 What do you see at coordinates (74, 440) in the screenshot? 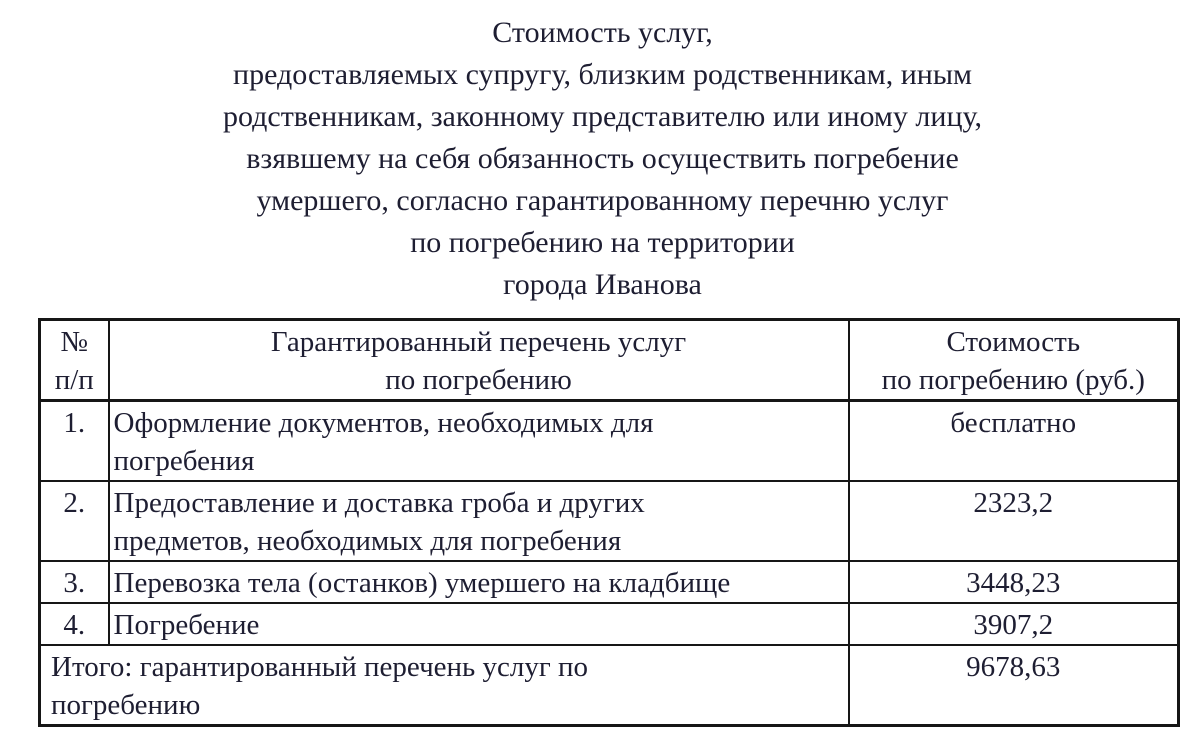
I see `row-1-number: 1.` at bounding box center [74, 440].